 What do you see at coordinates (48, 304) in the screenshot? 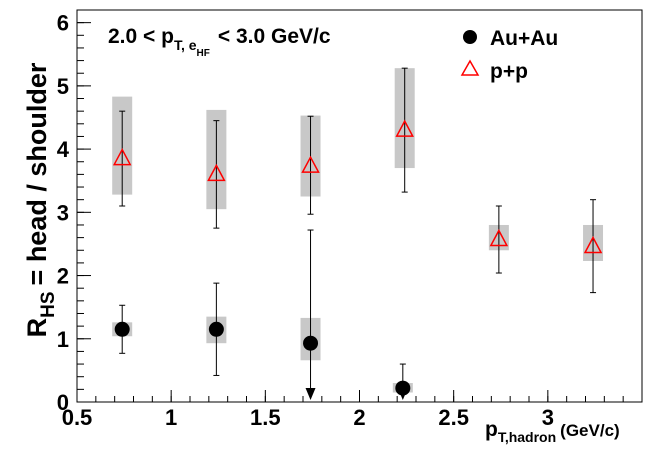
I see `y-axis-title-sub: HS` at bounding box center [48, 304].